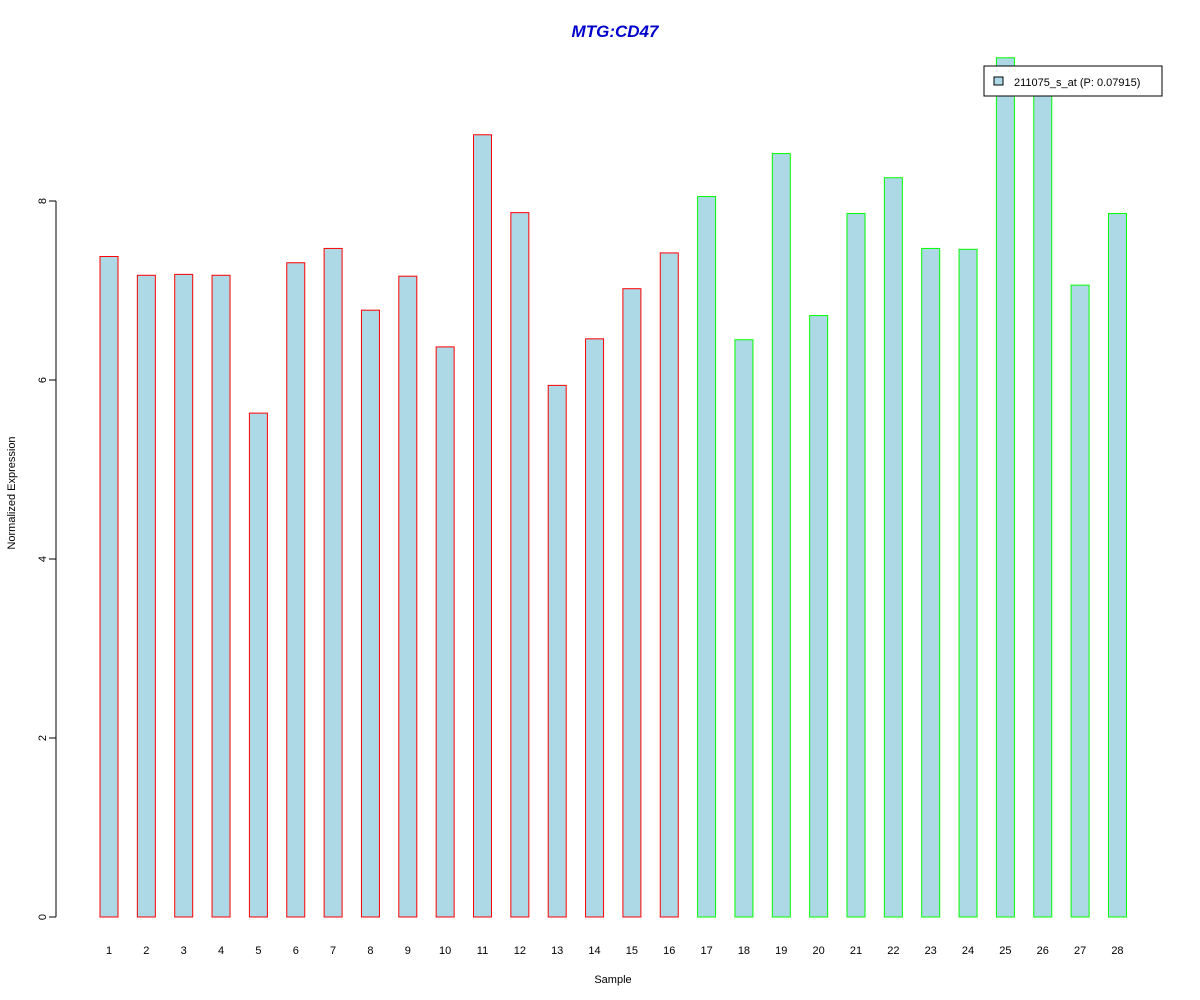 The height and width of the screenshot is (1000, 1200). Describe the element at coordinates (594, 951) in the screenshot. I see `x-tick-label: 14` at that location.